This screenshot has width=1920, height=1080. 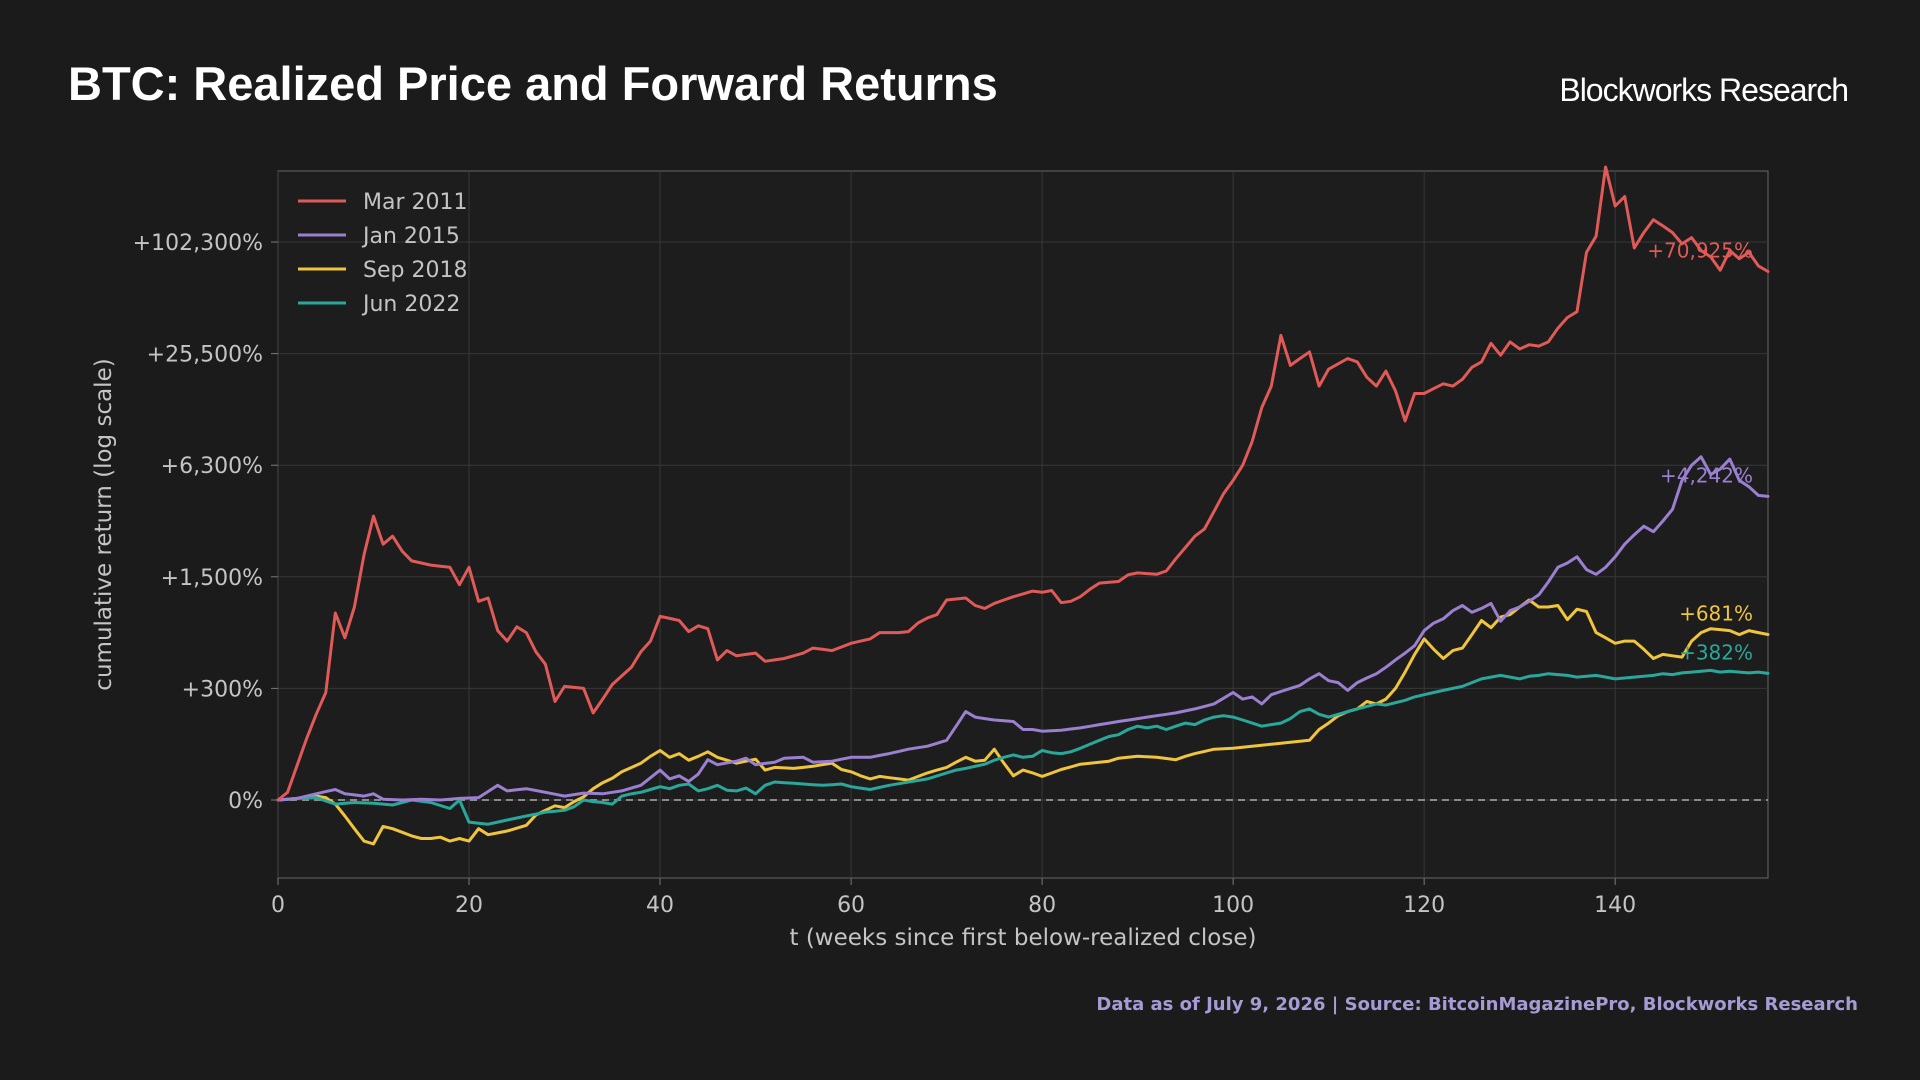 I want to click on end-value-label: +382%, so click(x=1716, y=652).